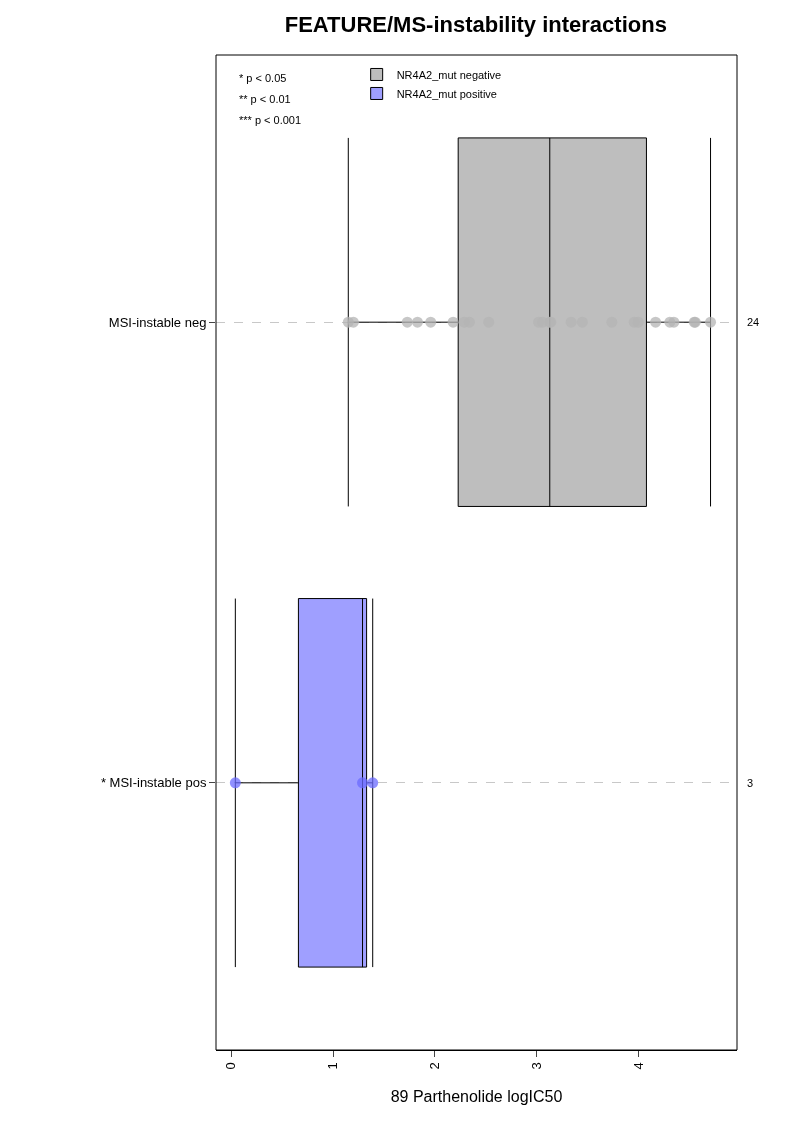  I want to click on legend-label: NR4A2_mut negative, so click(449, 74).